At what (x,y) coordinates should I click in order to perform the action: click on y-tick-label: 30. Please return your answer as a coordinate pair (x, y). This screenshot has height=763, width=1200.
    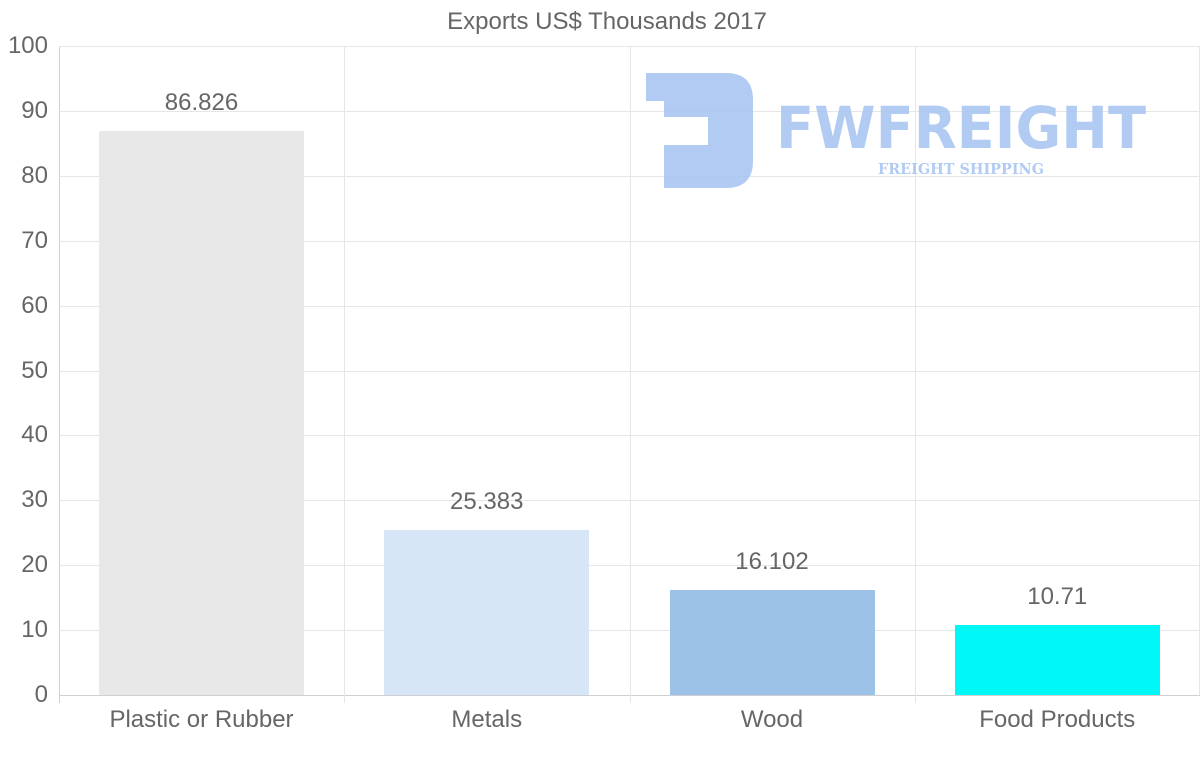
    Looking at the image, I should click on (34, 500).